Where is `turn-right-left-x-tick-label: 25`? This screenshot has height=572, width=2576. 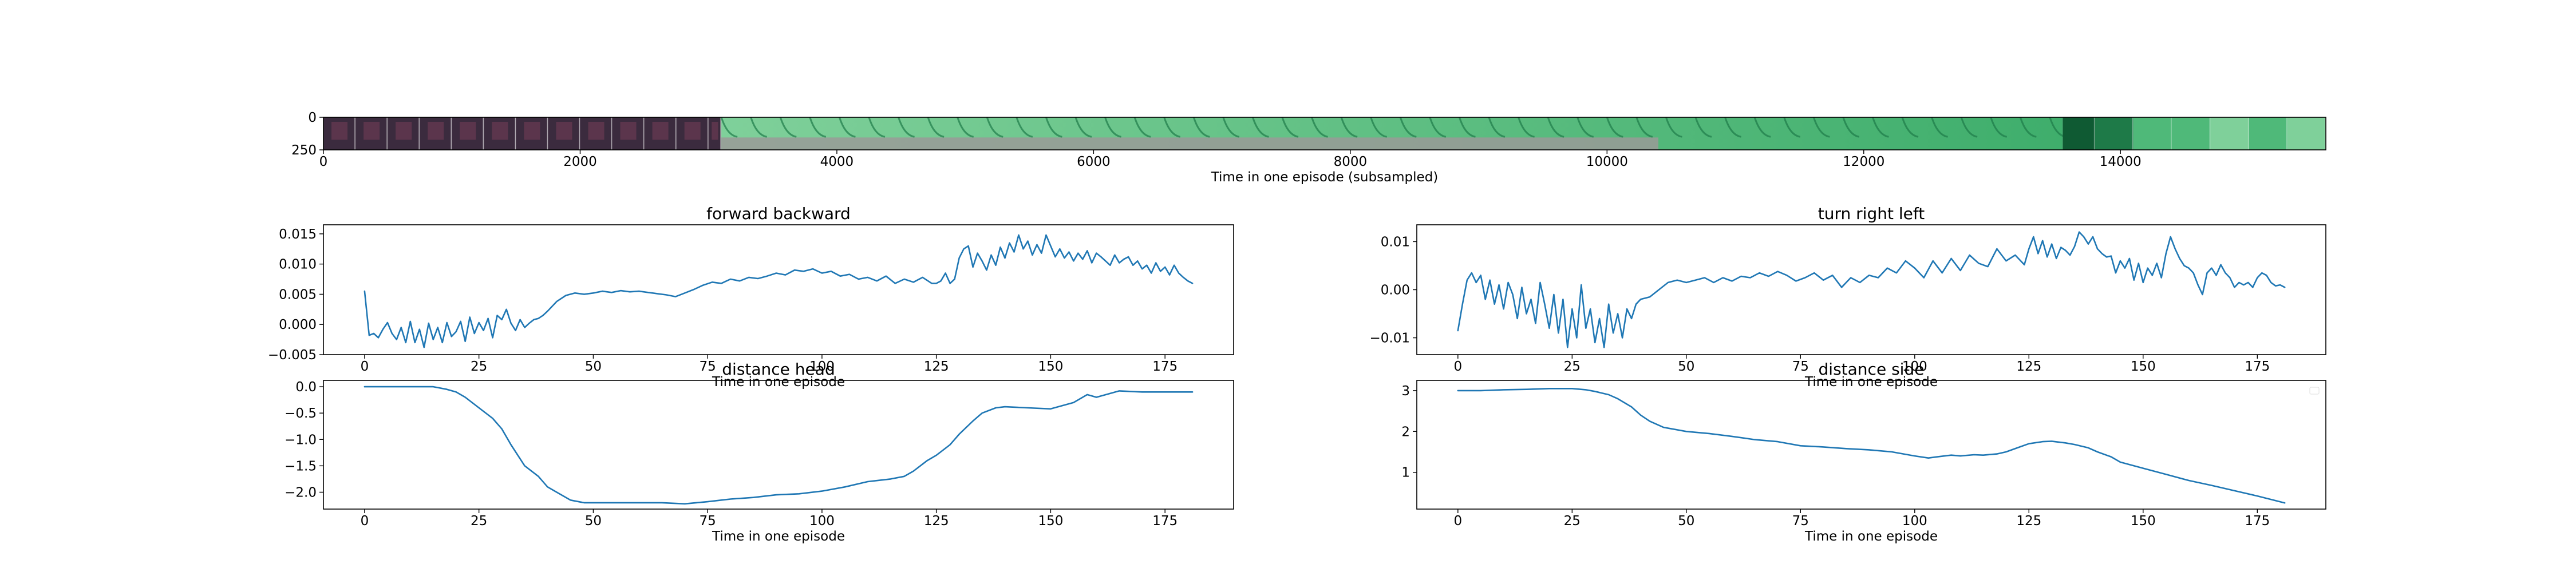
turn-right-left-x-tick-label: 25 is located at coordinates (1572, 366).